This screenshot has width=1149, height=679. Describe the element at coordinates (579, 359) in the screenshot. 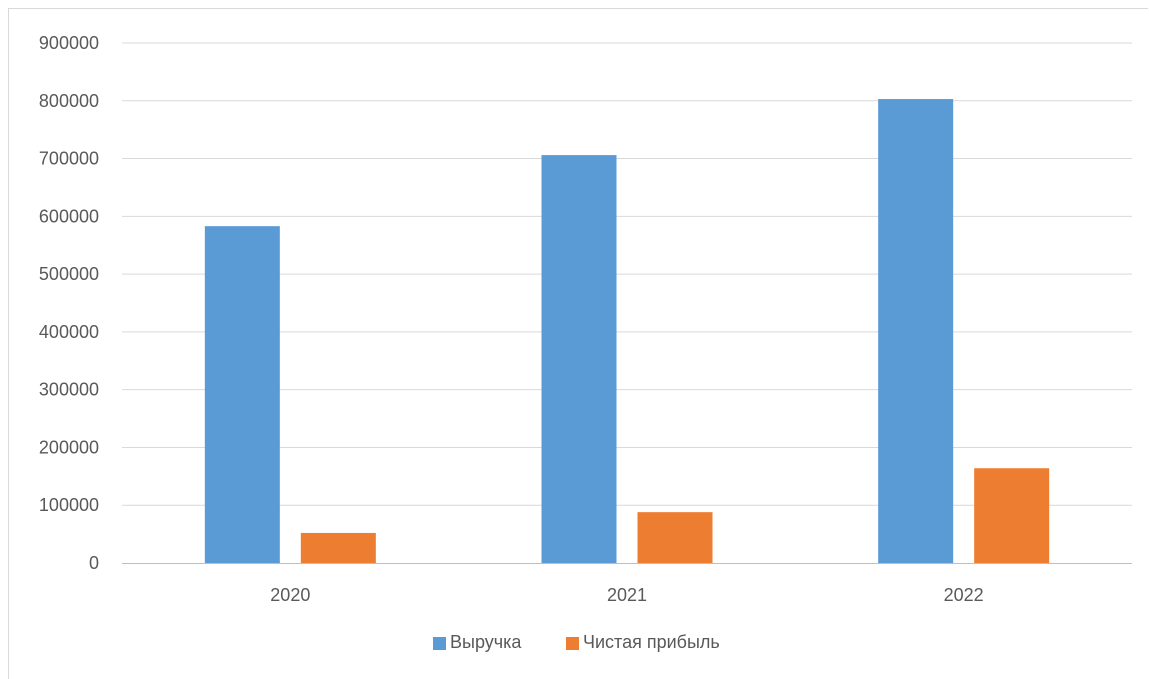

I see `bar-revenue-2021` at that location.